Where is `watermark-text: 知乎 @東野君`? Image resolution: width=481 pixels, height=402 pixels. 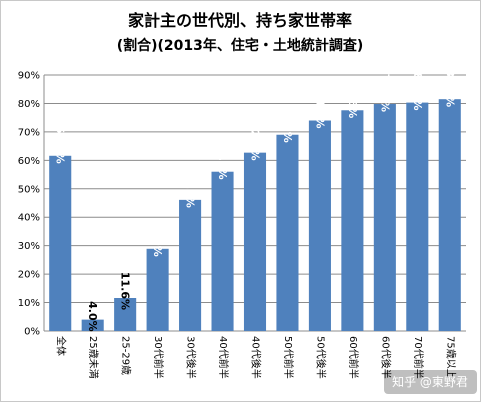
watermark-text: 知乎 @東野君 is located at coordinates (430, 382).